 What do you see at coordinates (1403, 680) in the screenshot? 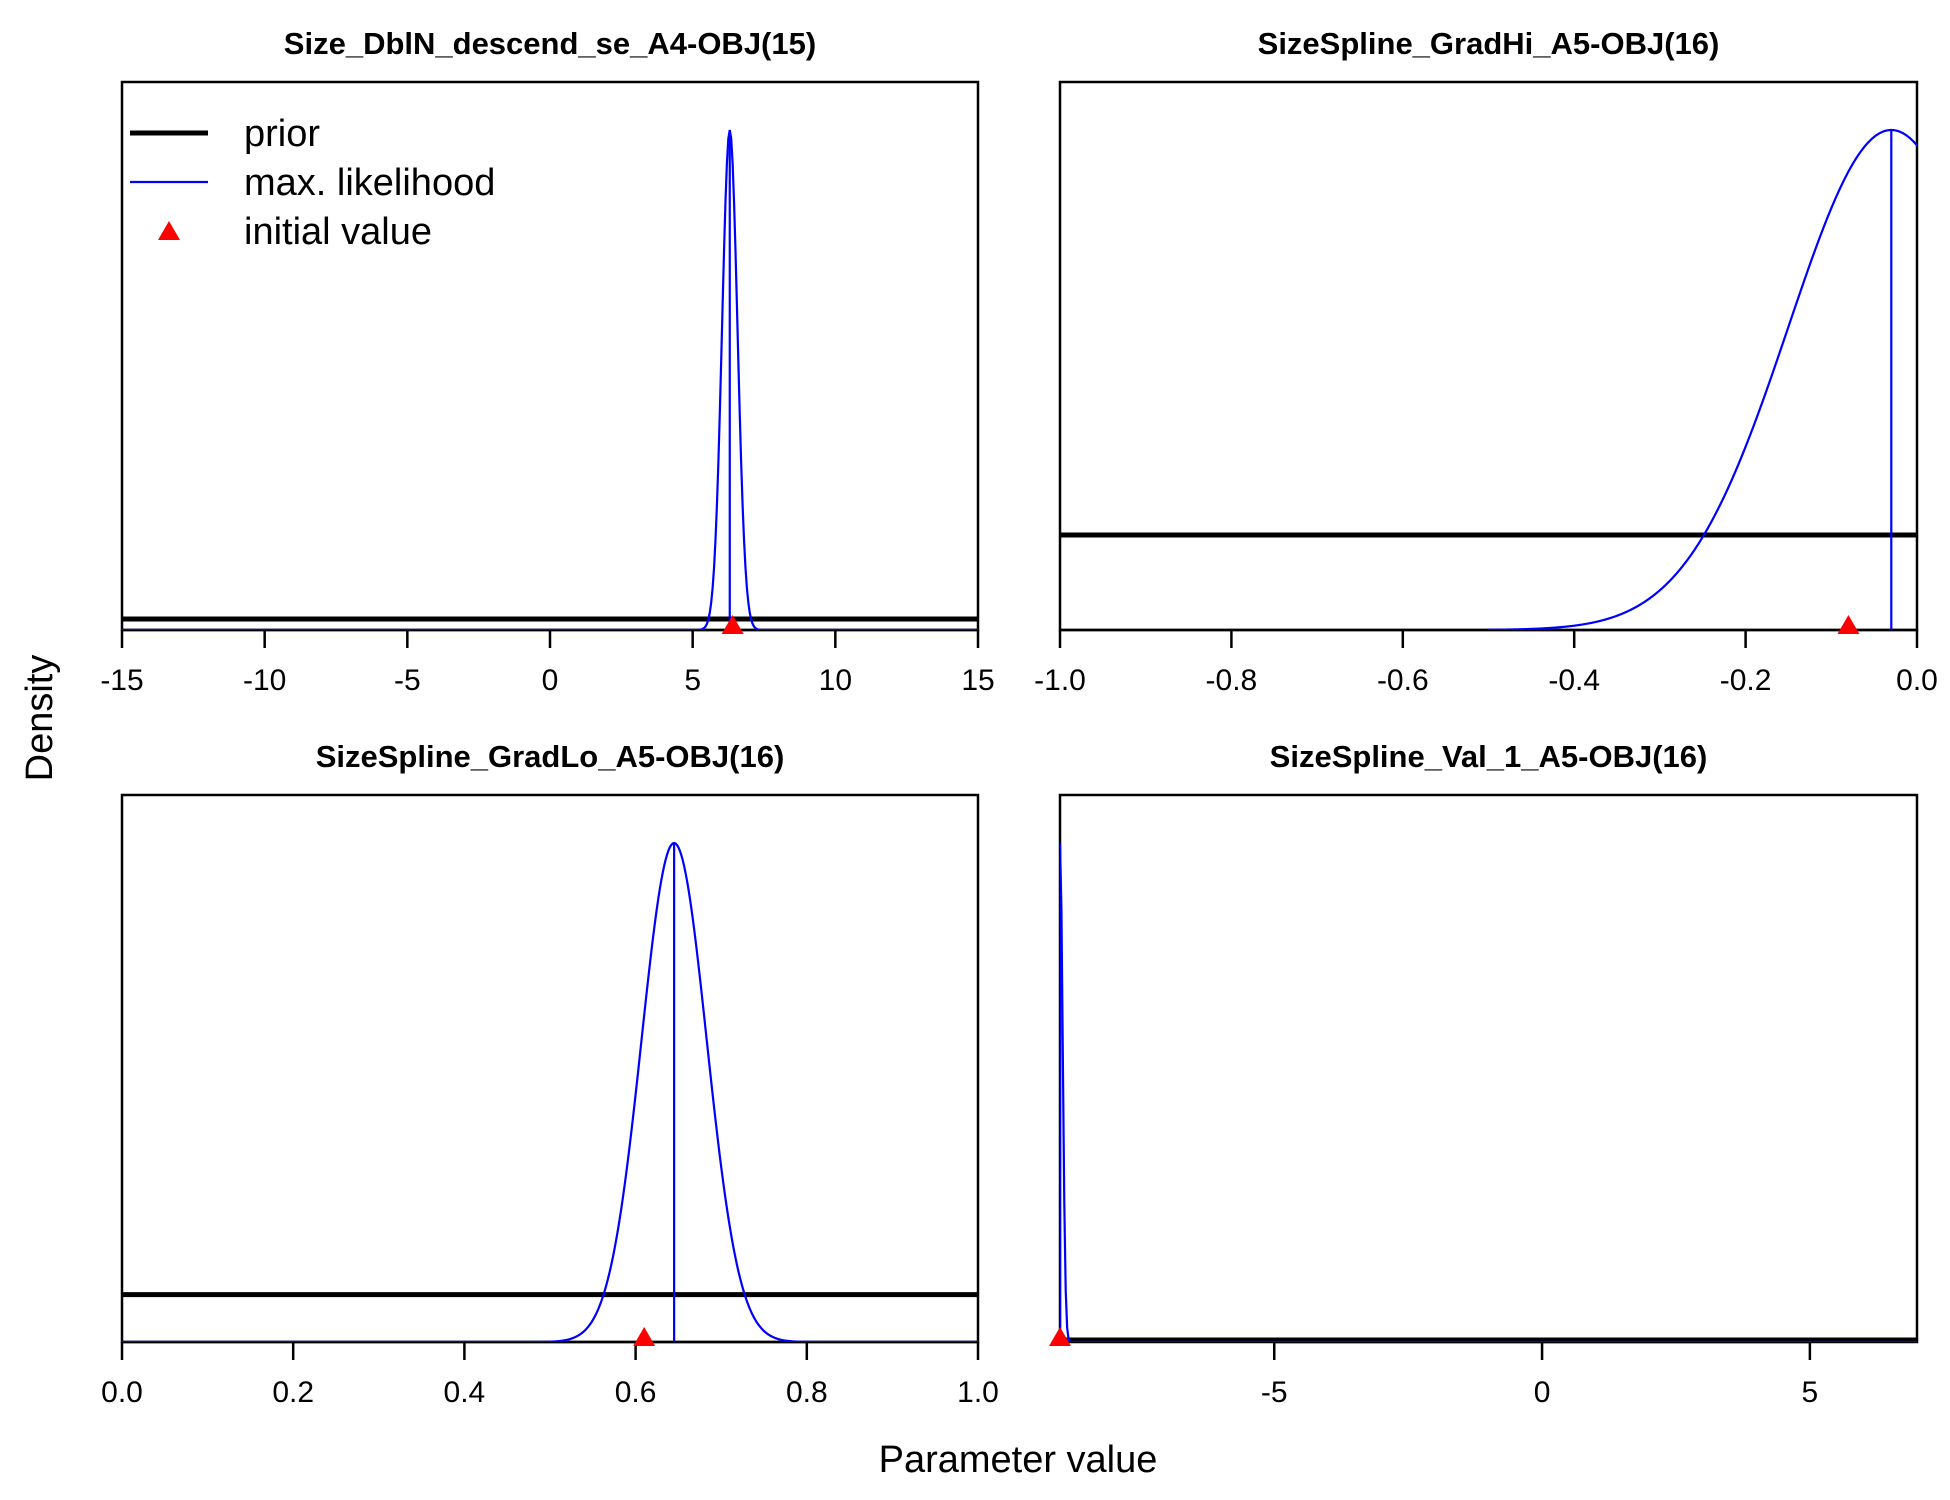
I see `x-tick-label: -0.6` at bounding box center [1403, 680].